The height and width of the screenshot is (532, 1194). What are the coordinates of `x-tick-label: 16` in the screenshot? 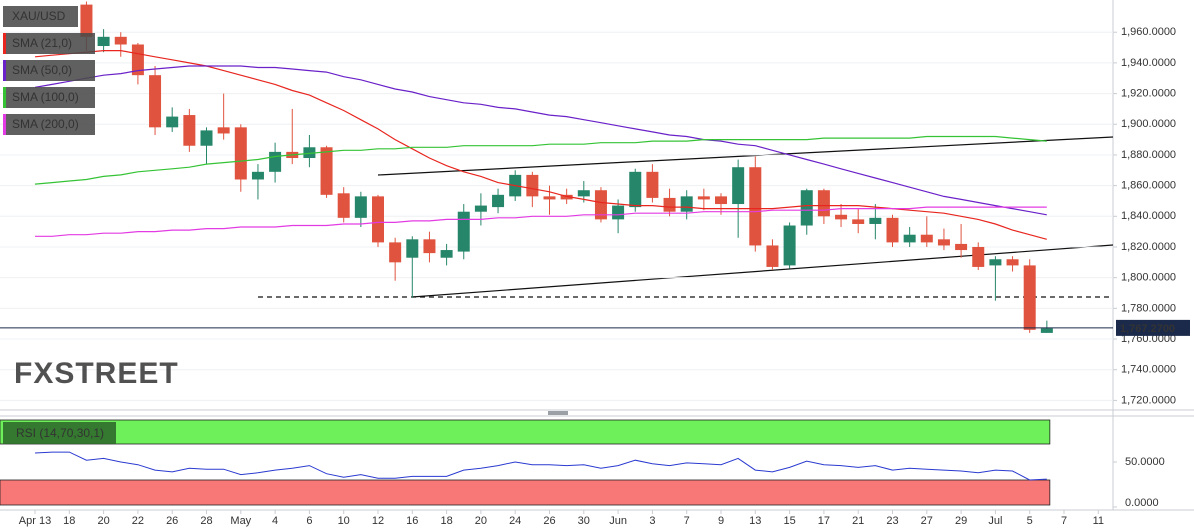 It's located at (412, 521).